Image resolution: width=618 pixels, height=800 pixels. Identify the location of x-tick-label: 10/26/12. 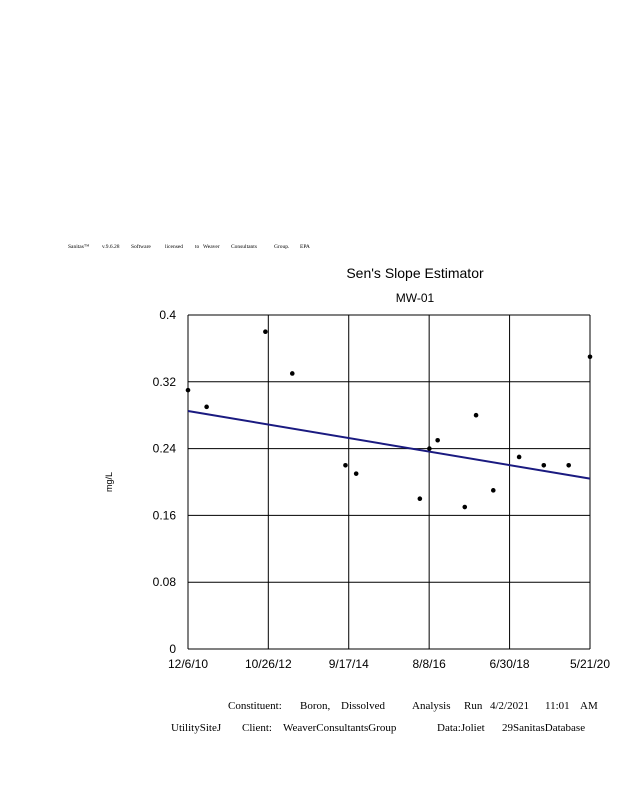
(268, 664).